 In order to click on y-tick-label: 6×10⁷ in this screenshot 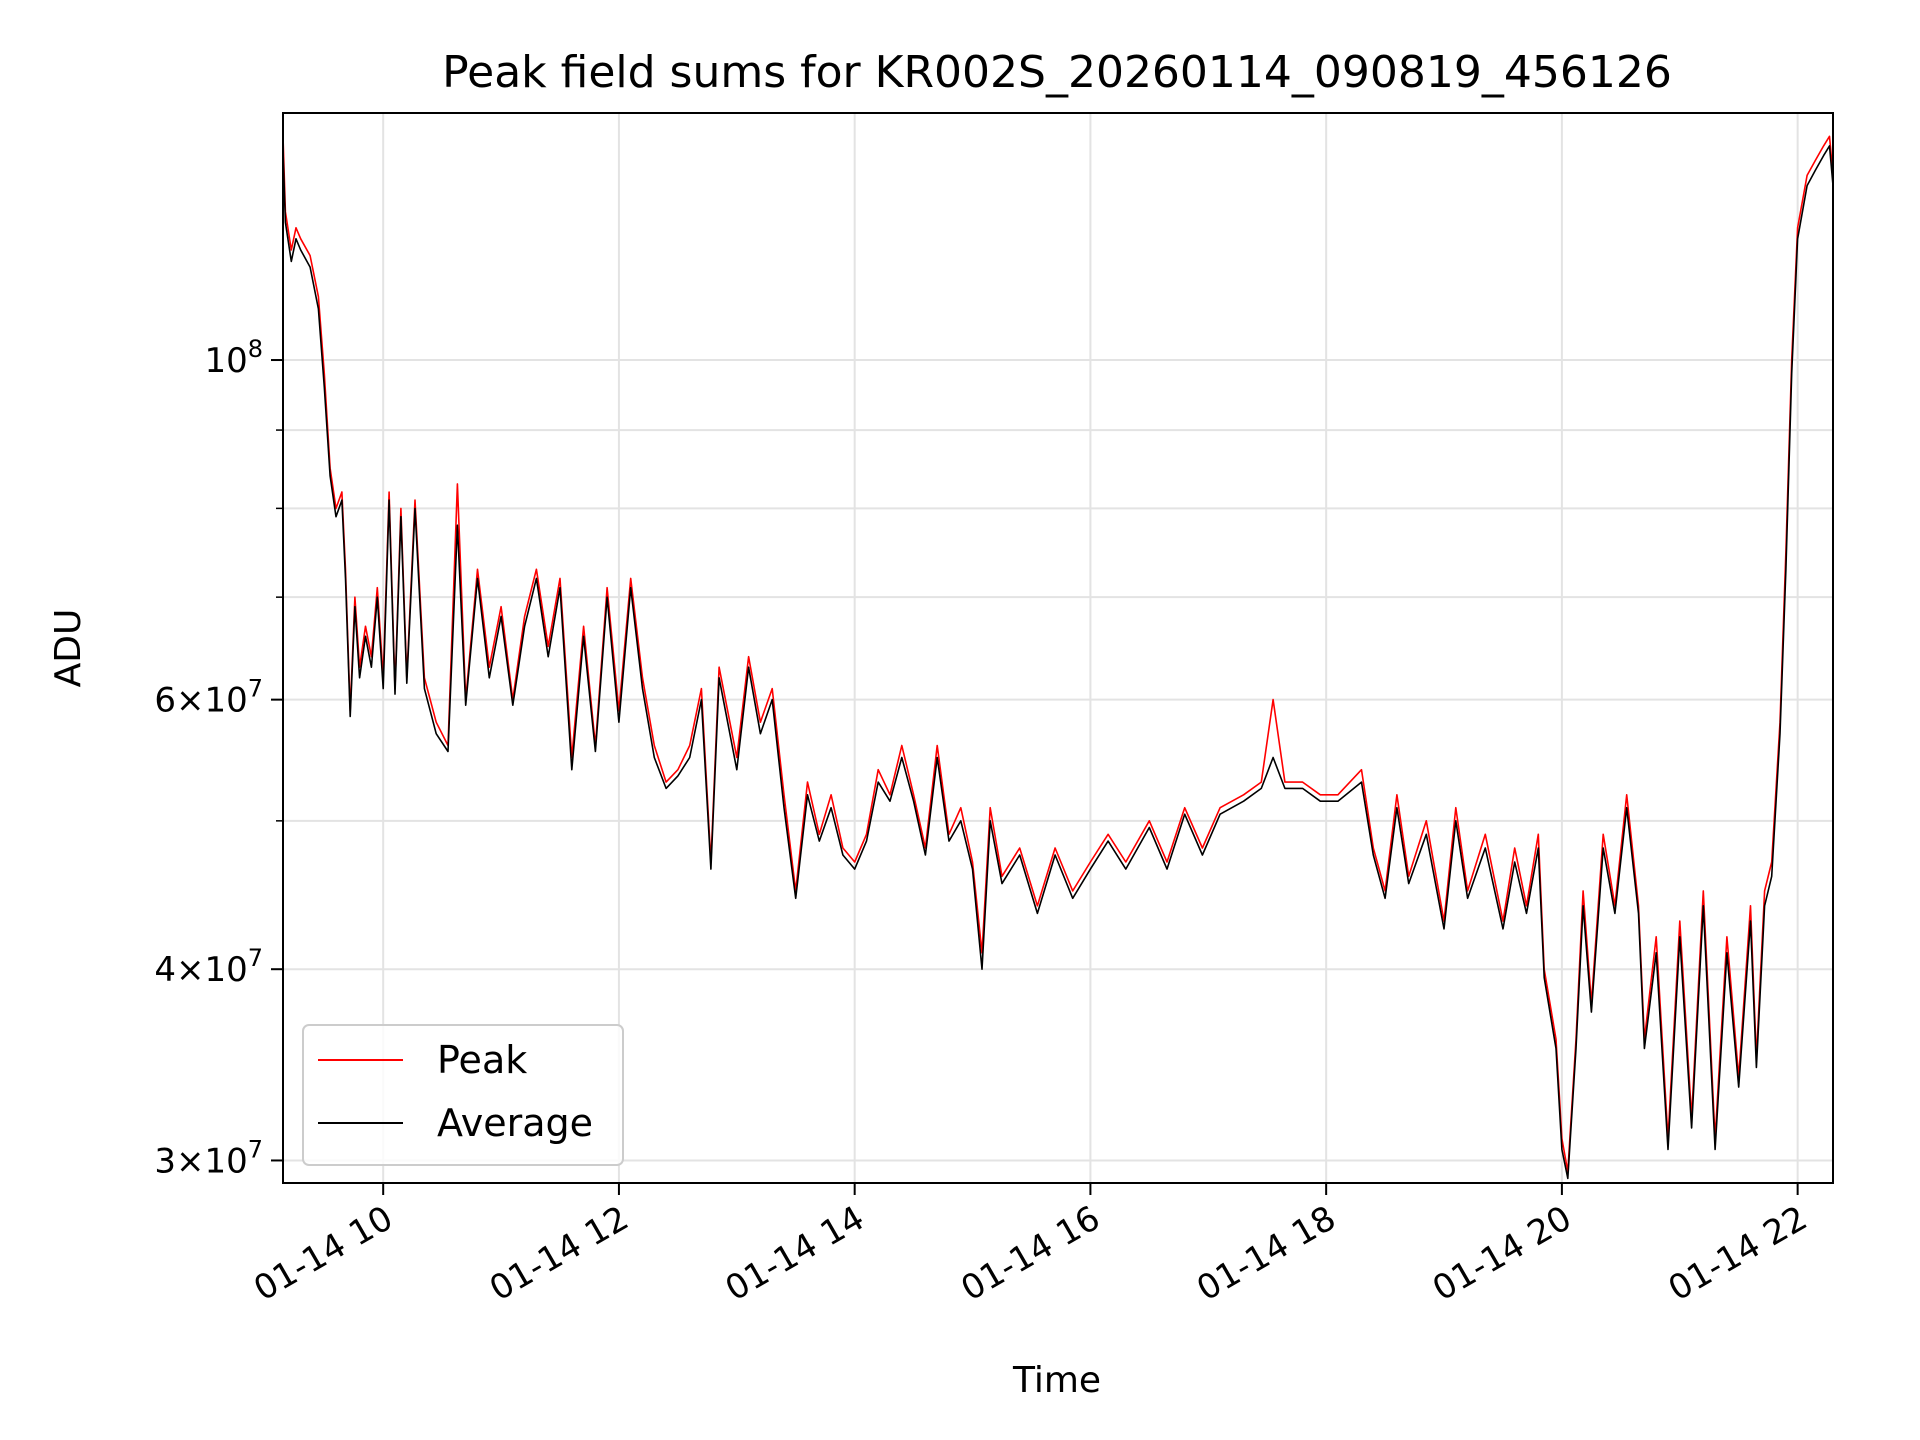, I will do `click(208, 698)`.